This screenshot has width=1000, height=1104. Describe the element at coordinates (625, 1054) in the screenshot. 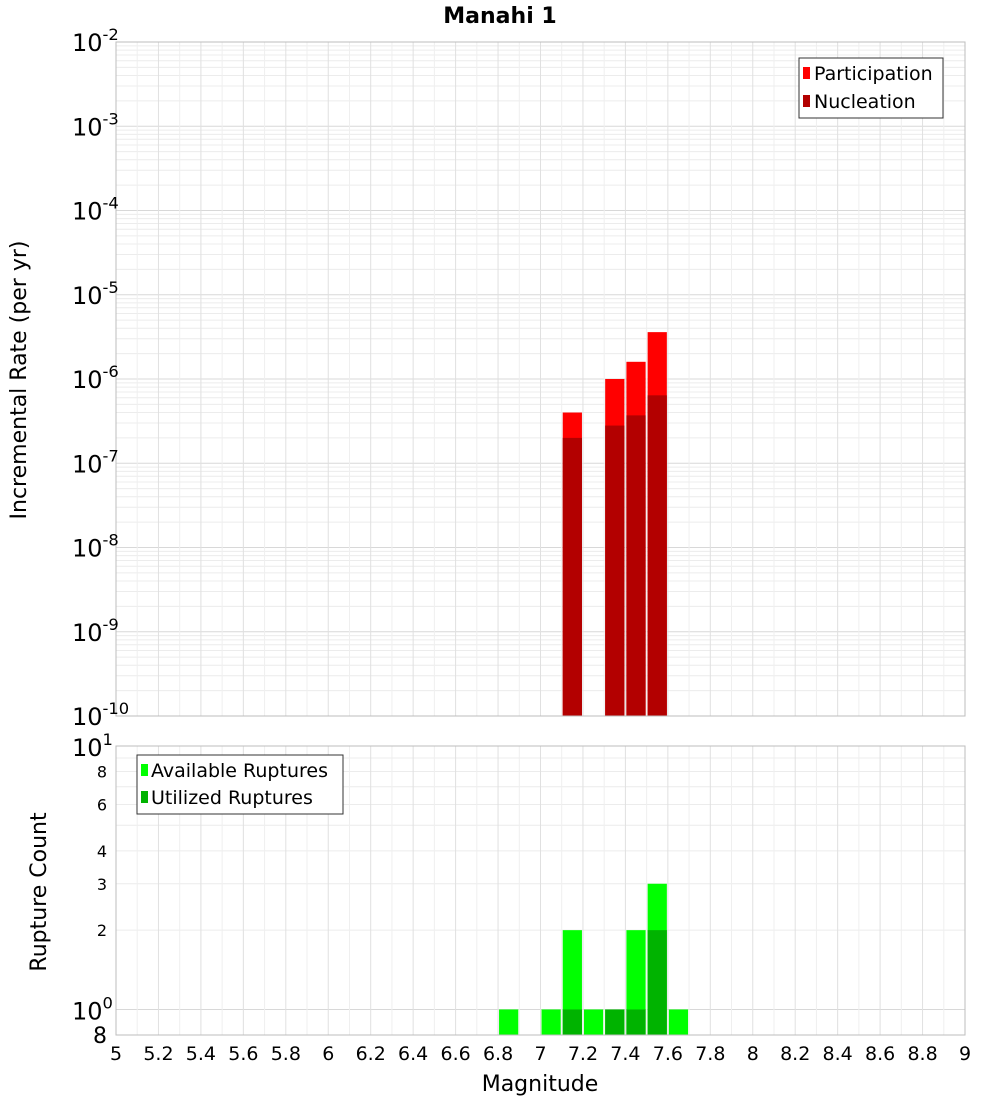

I see `x-tick-label: 7.4` at that location.